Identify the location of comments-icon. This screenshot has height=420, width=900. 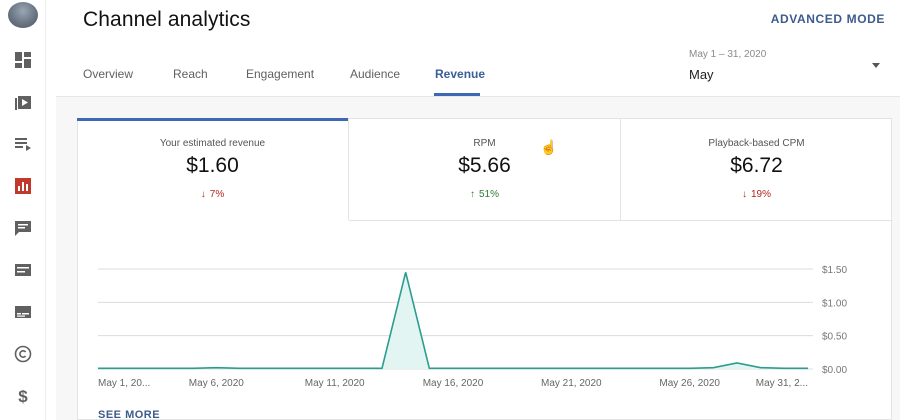
(23, 228).